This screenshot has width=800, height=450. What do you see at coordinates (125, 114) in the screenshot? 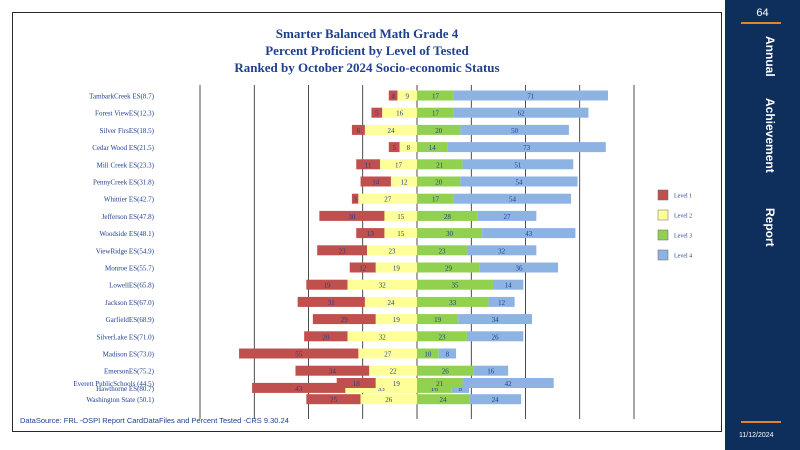
I see `category-label: Forest ViewES(12.3)` at bounding box center [125, 114].